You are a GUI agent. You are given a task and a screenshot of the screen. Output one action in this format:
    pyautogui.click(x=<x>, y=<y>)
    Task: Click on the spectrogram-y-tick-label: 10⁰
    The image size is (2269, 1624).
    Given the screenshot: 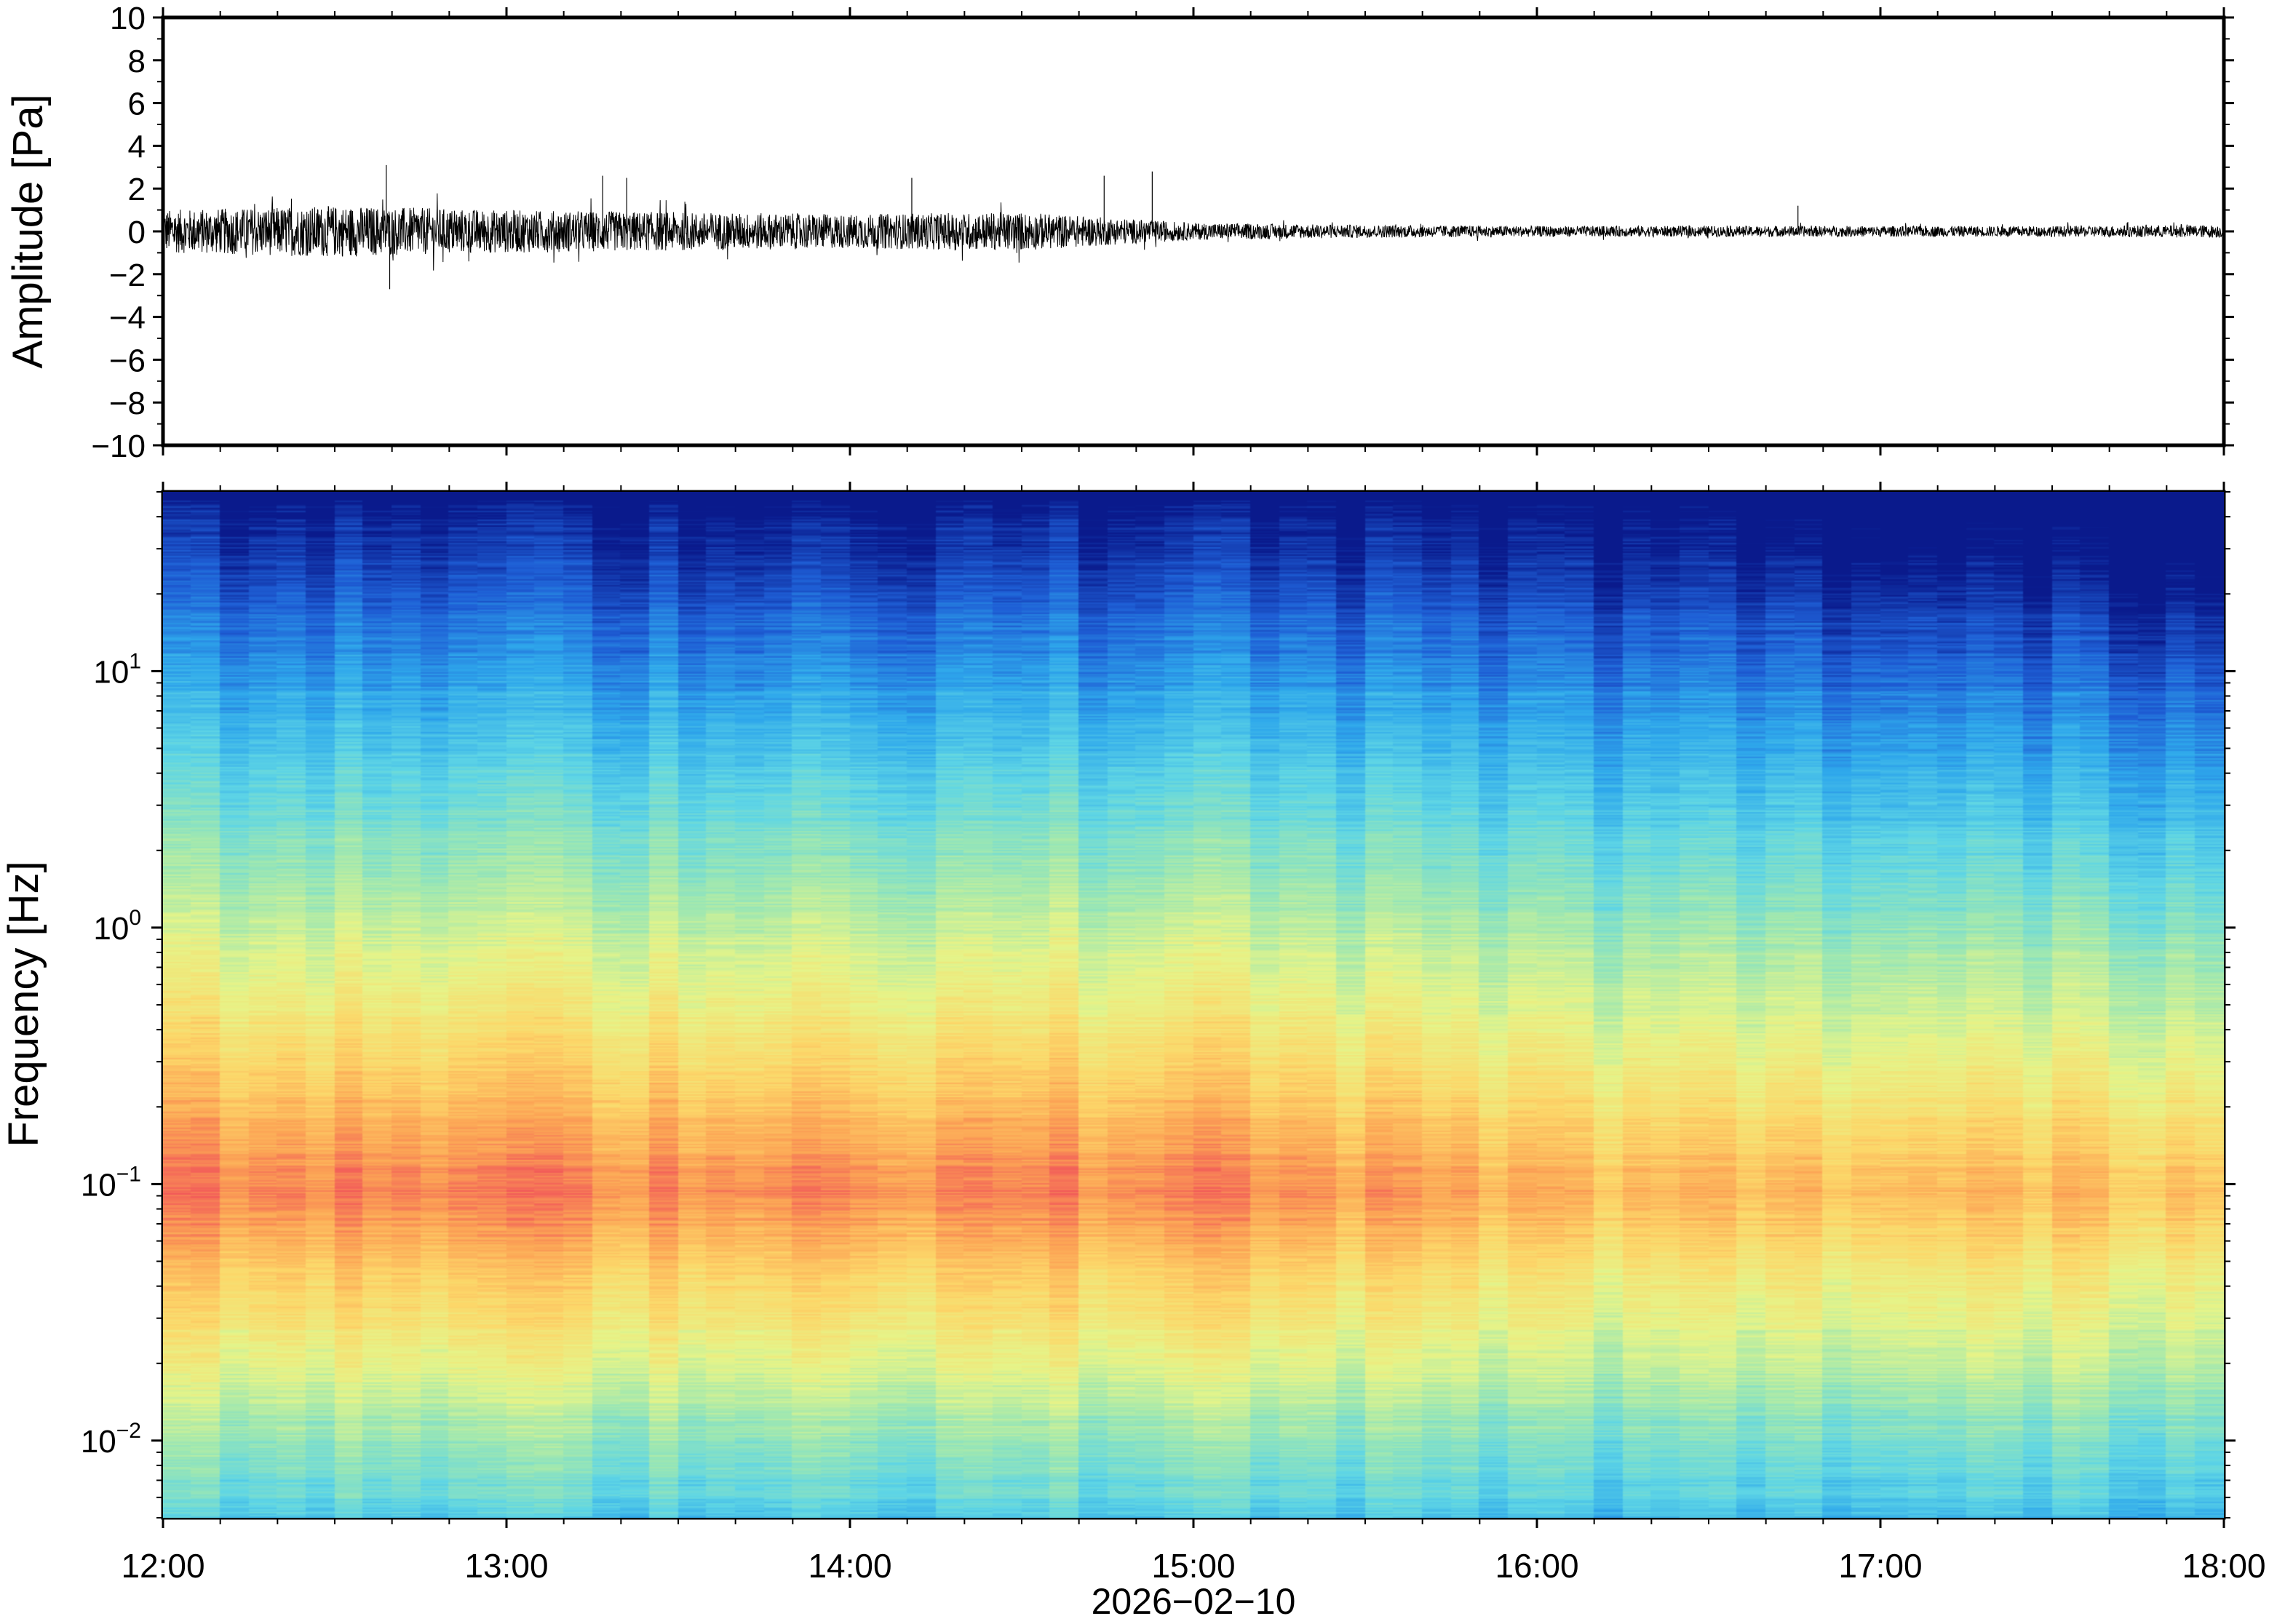 What is the action you would take?
    pyautogui.click(x=117, y=926)
    